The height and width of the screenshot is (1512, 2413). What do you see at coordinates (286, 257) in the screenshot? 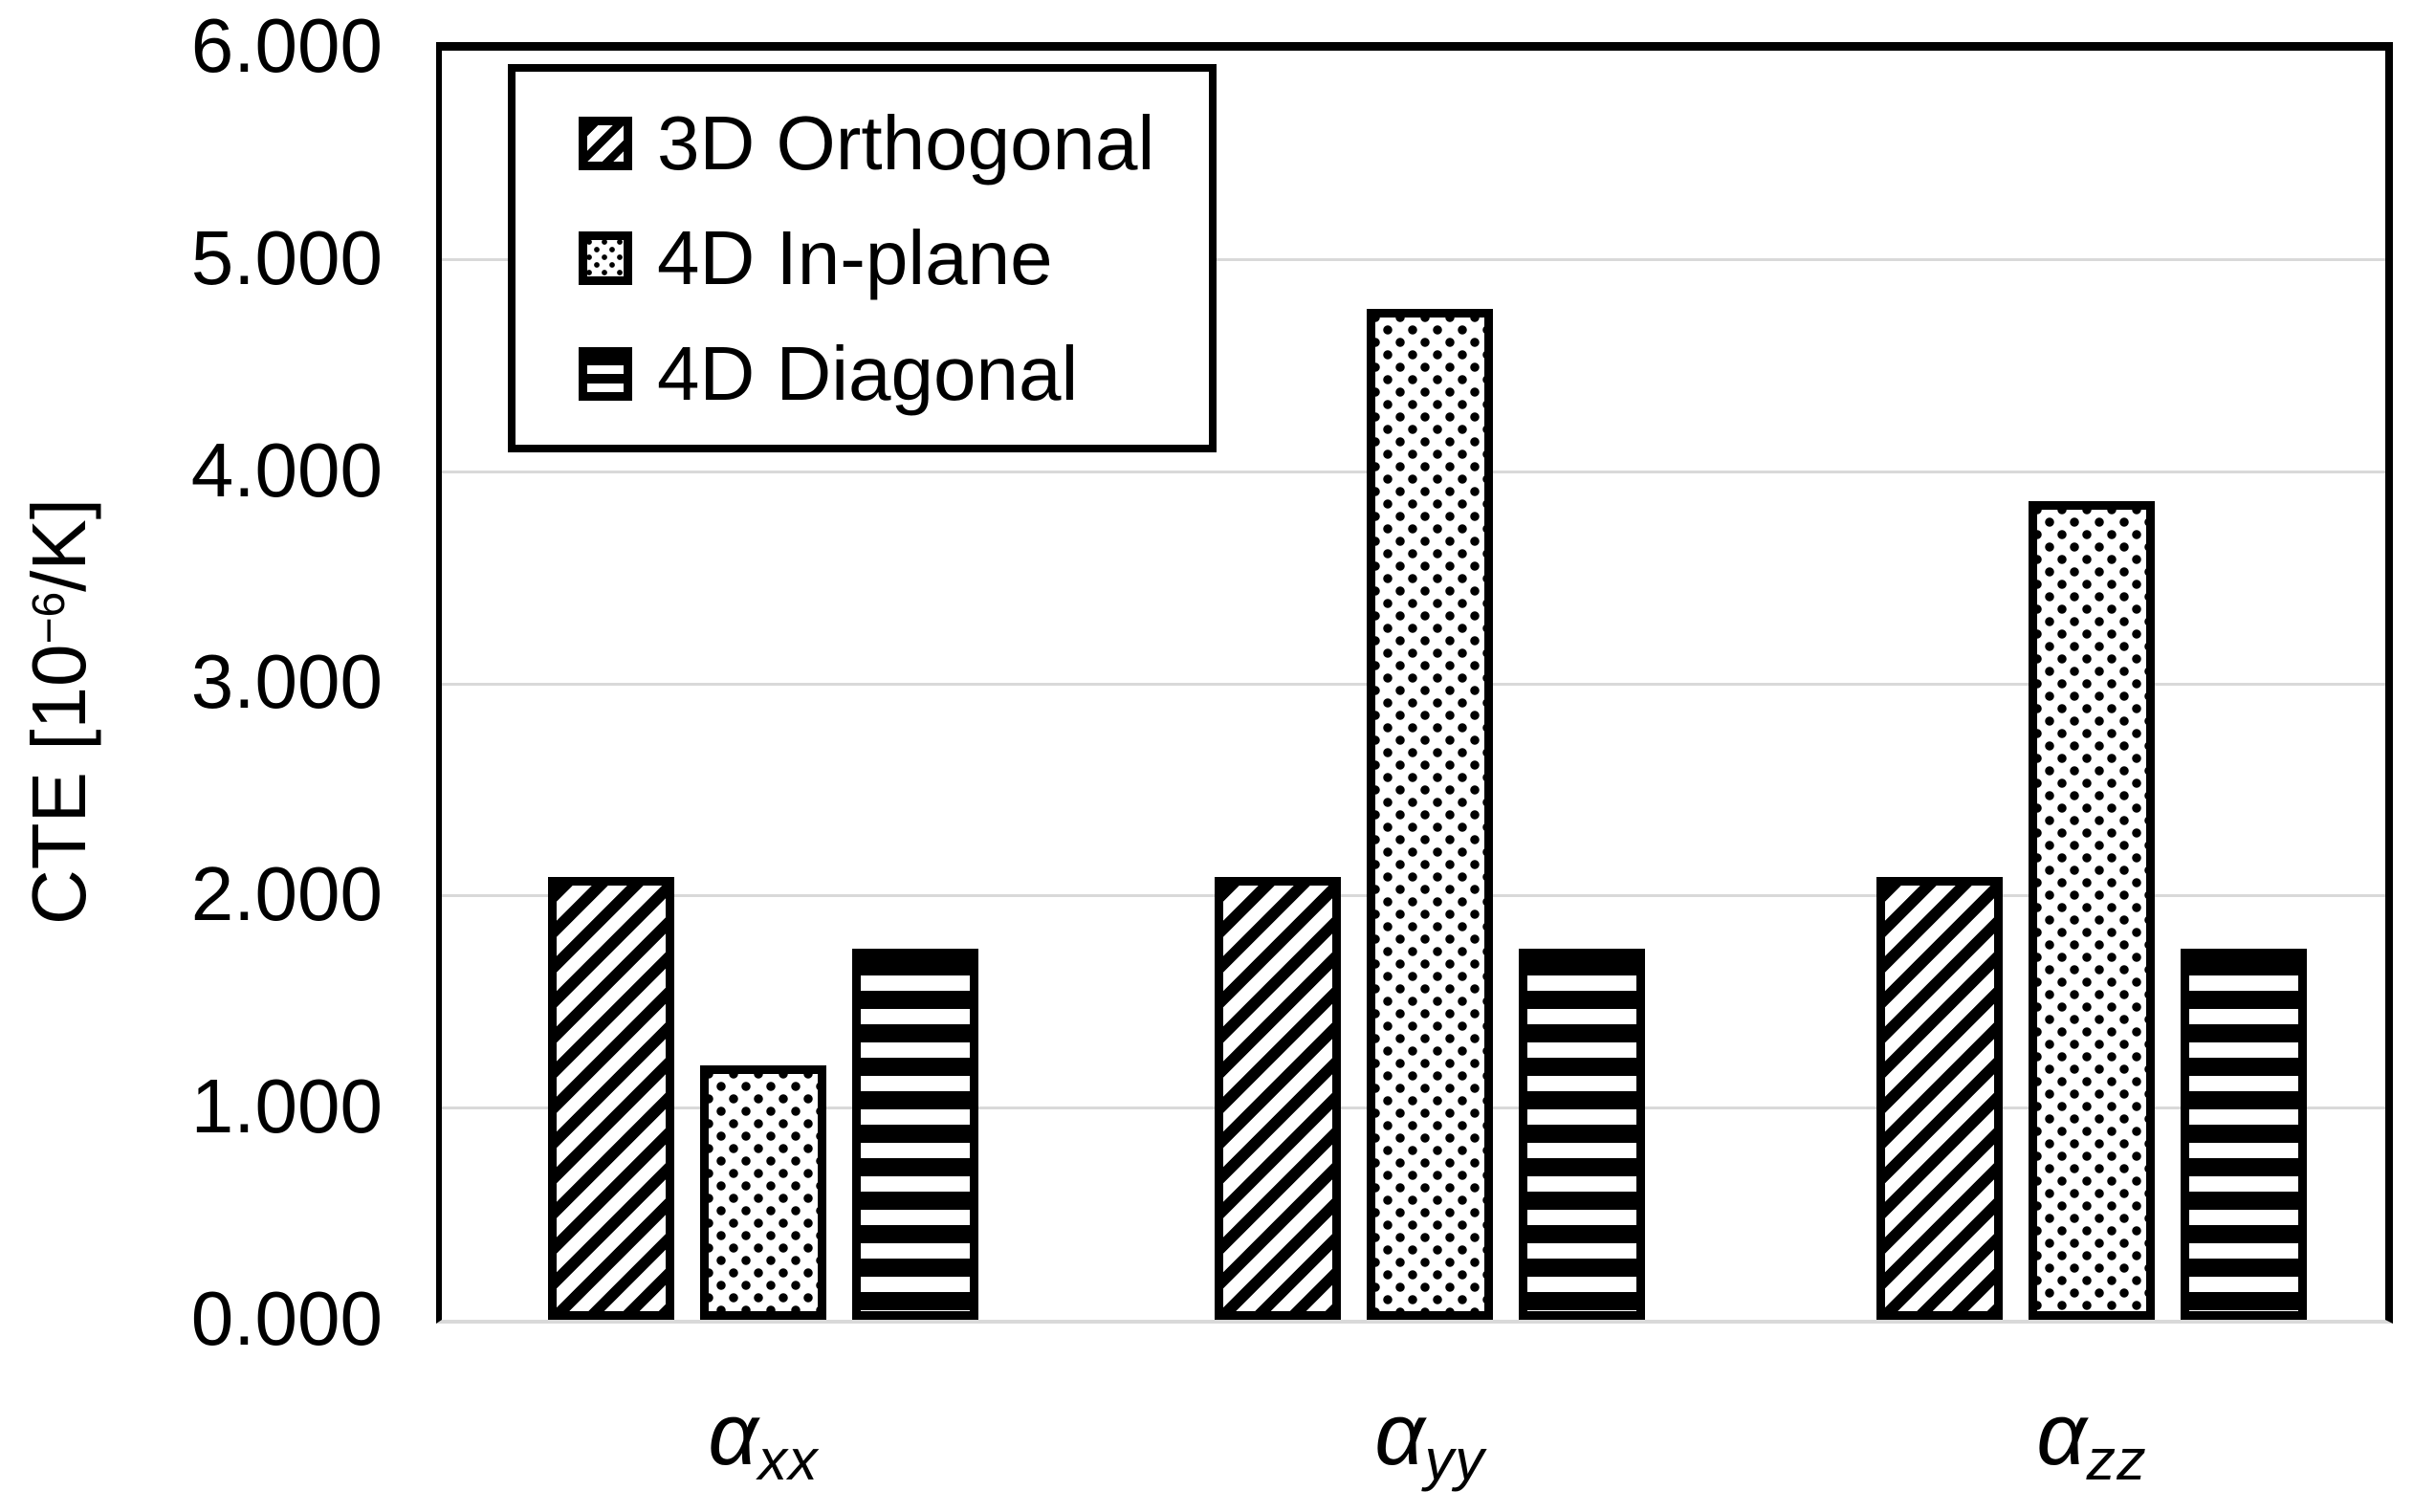
I see `y-tick-label-5.000: 5.000` at bounding box center [286, 257].